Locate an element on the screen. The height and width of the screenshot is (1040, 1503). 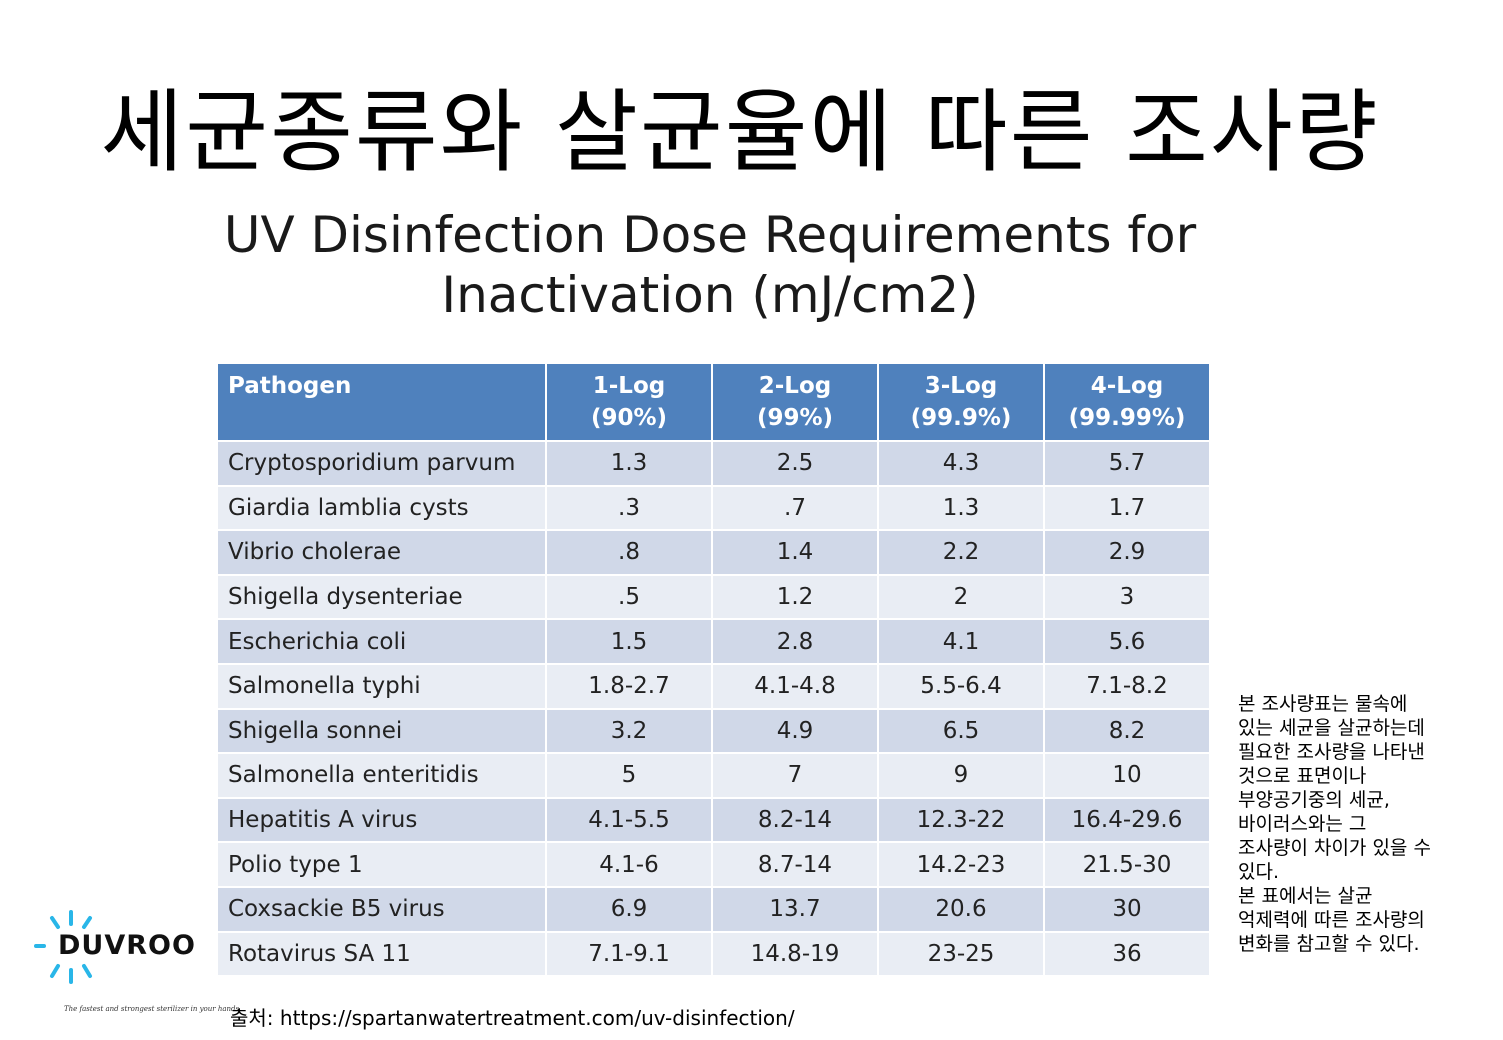
column-header-percent: (90%) is located at coordinates (629, 418).